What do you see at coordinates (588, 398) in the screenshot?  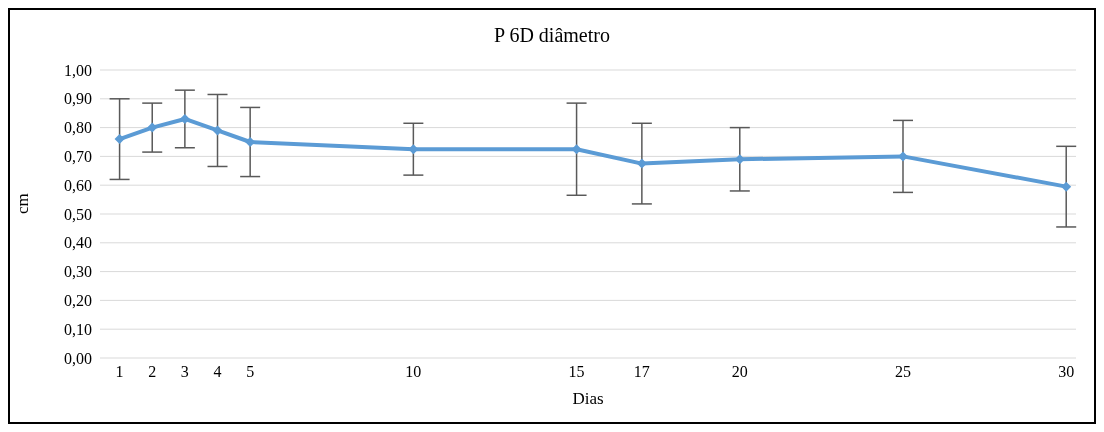 I see `x-axis-title: Dias` at bounding box center [588, 398].